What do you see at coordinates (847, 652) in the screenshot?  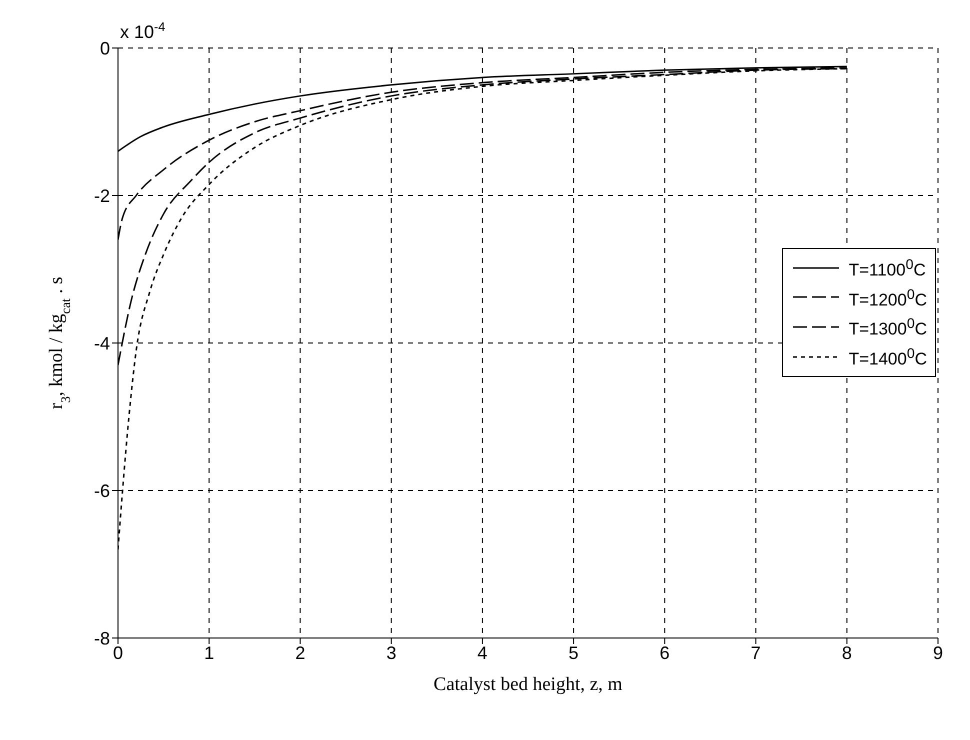 I see `x-tick-label: 8` at bounding box center [847, 652].